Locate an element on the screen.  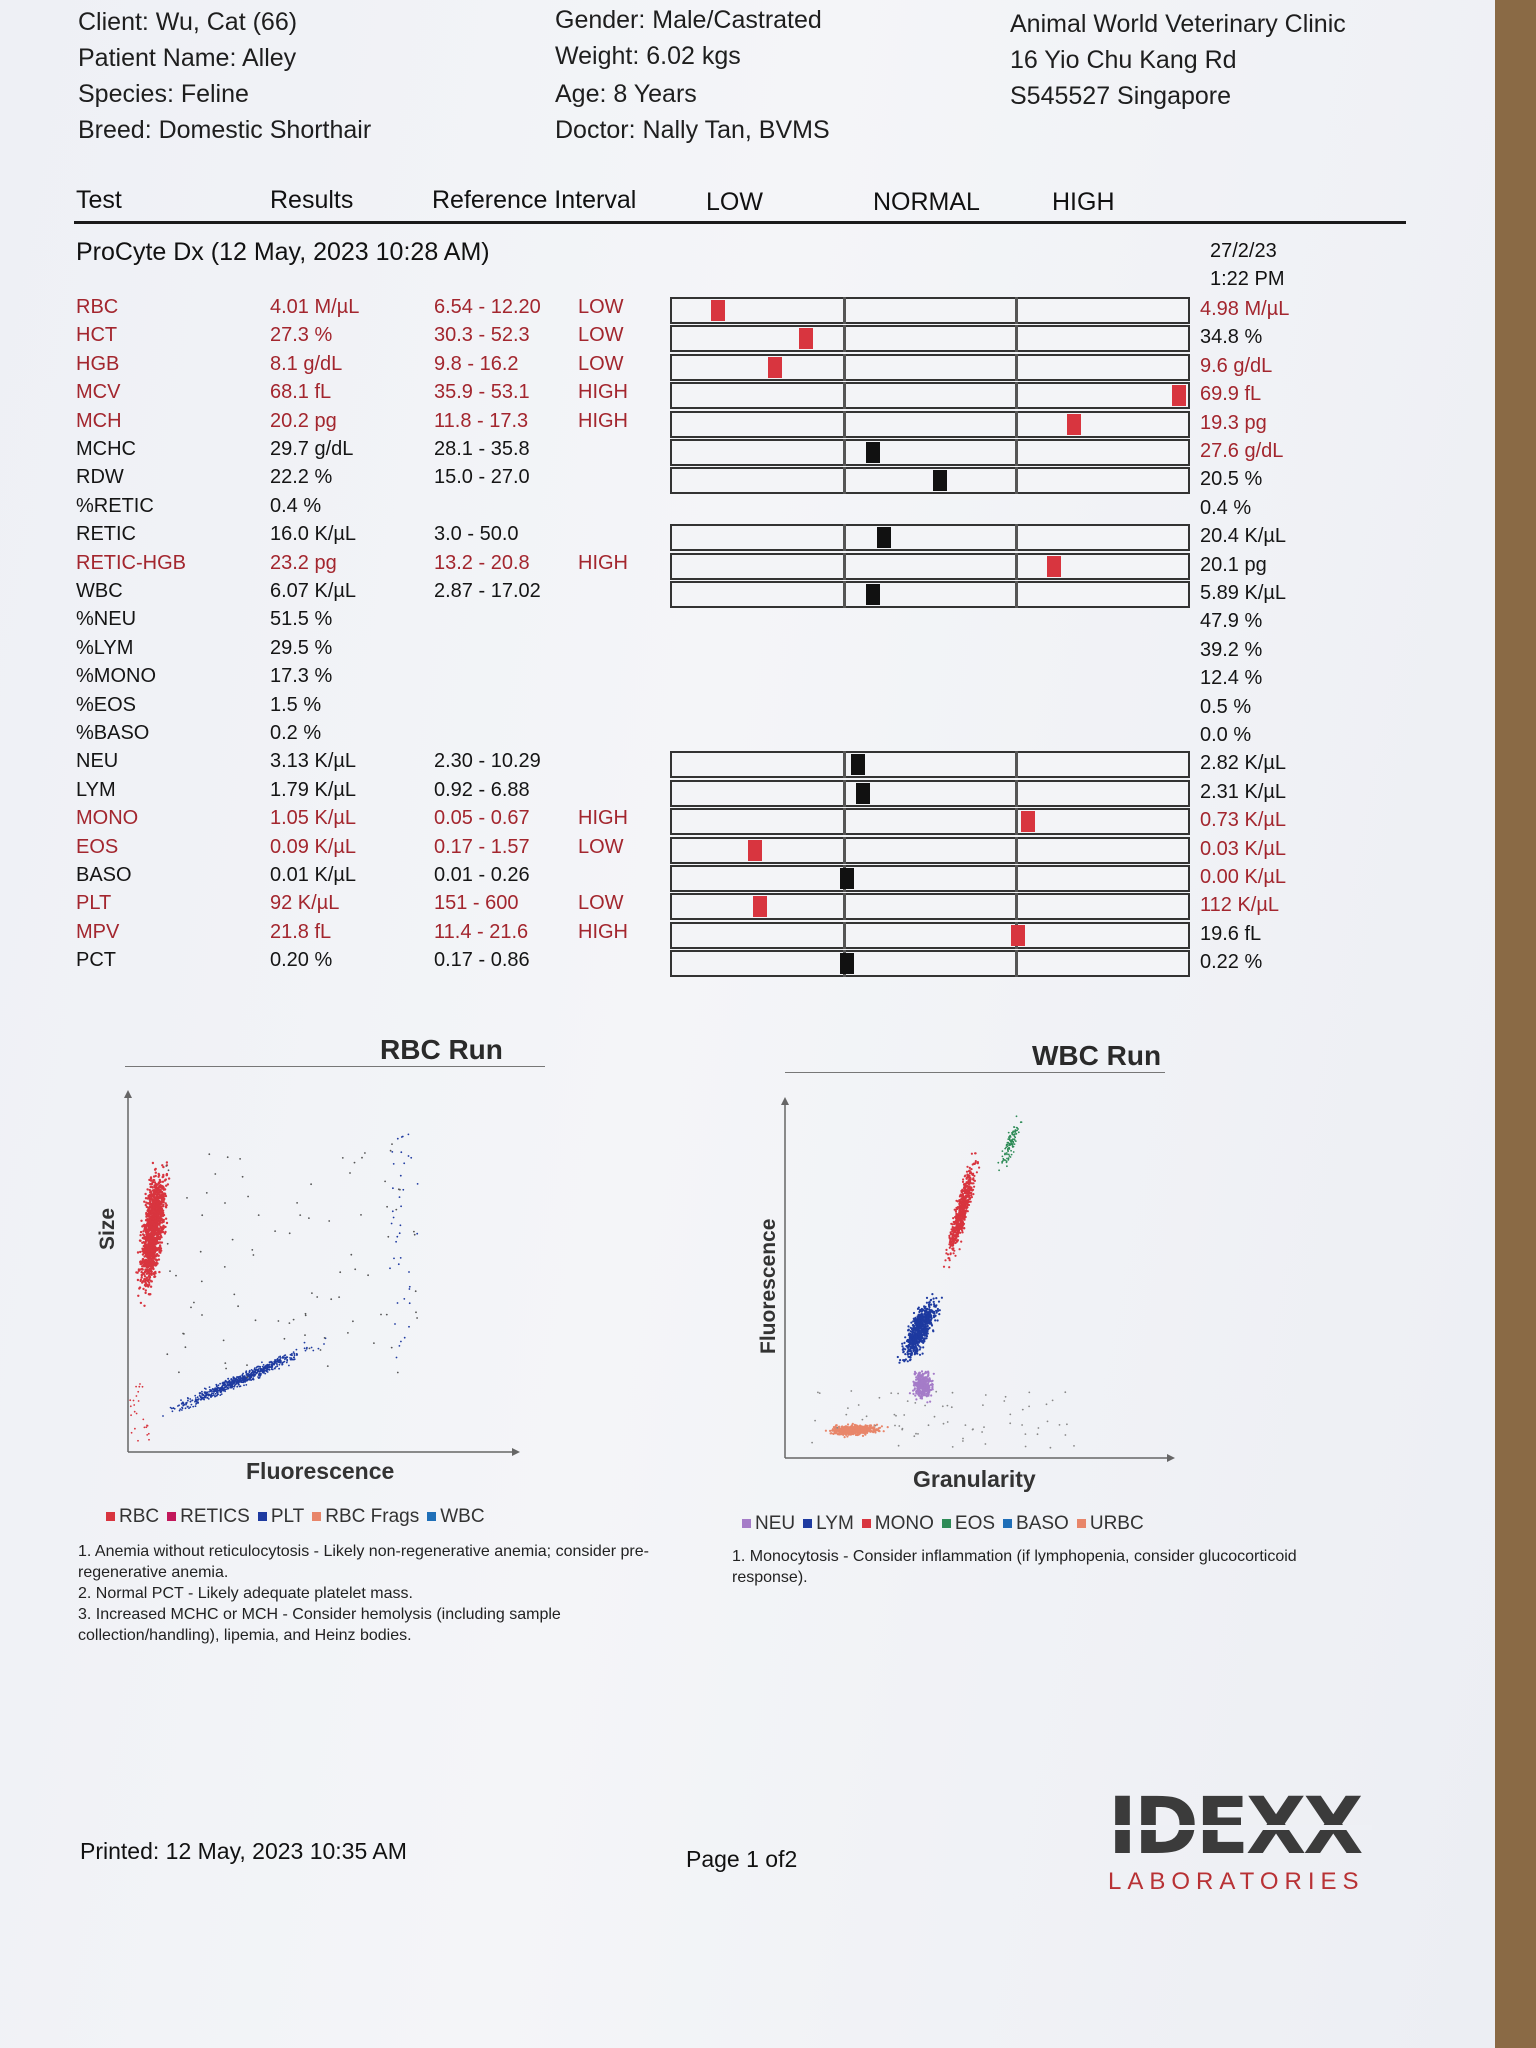
row-flag: HIGH is located at coordinates (603, 562).